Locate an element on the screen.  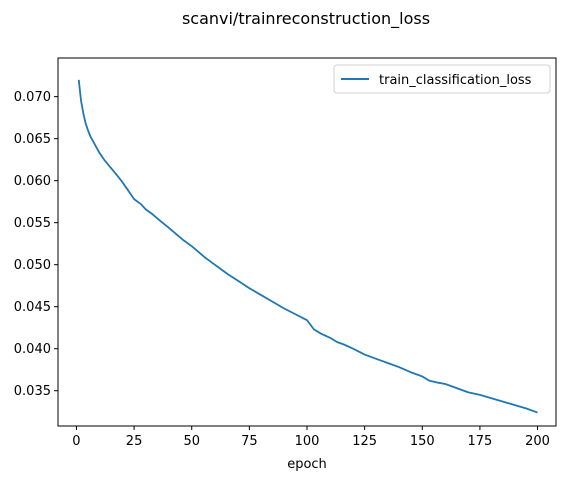
x-axis: 0 25 50 75 100 125 150 175 200 is located at coordinates (311, 437).